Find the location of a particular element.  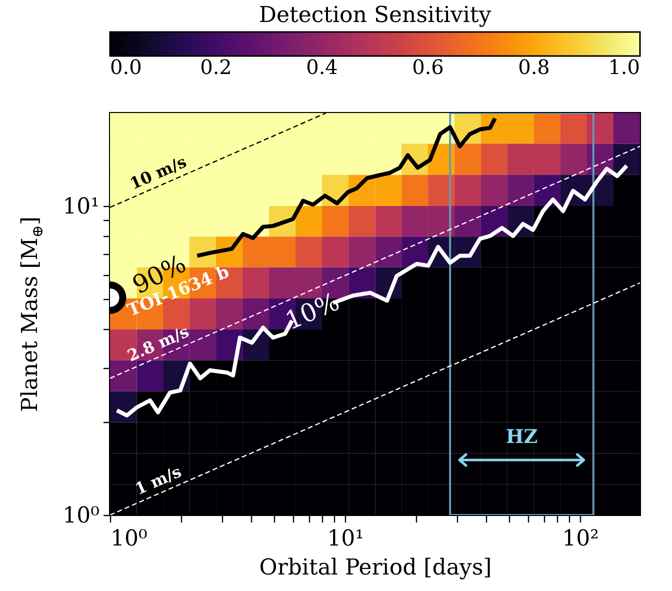

text: 1 m/s is located at coordinates (158, 480).